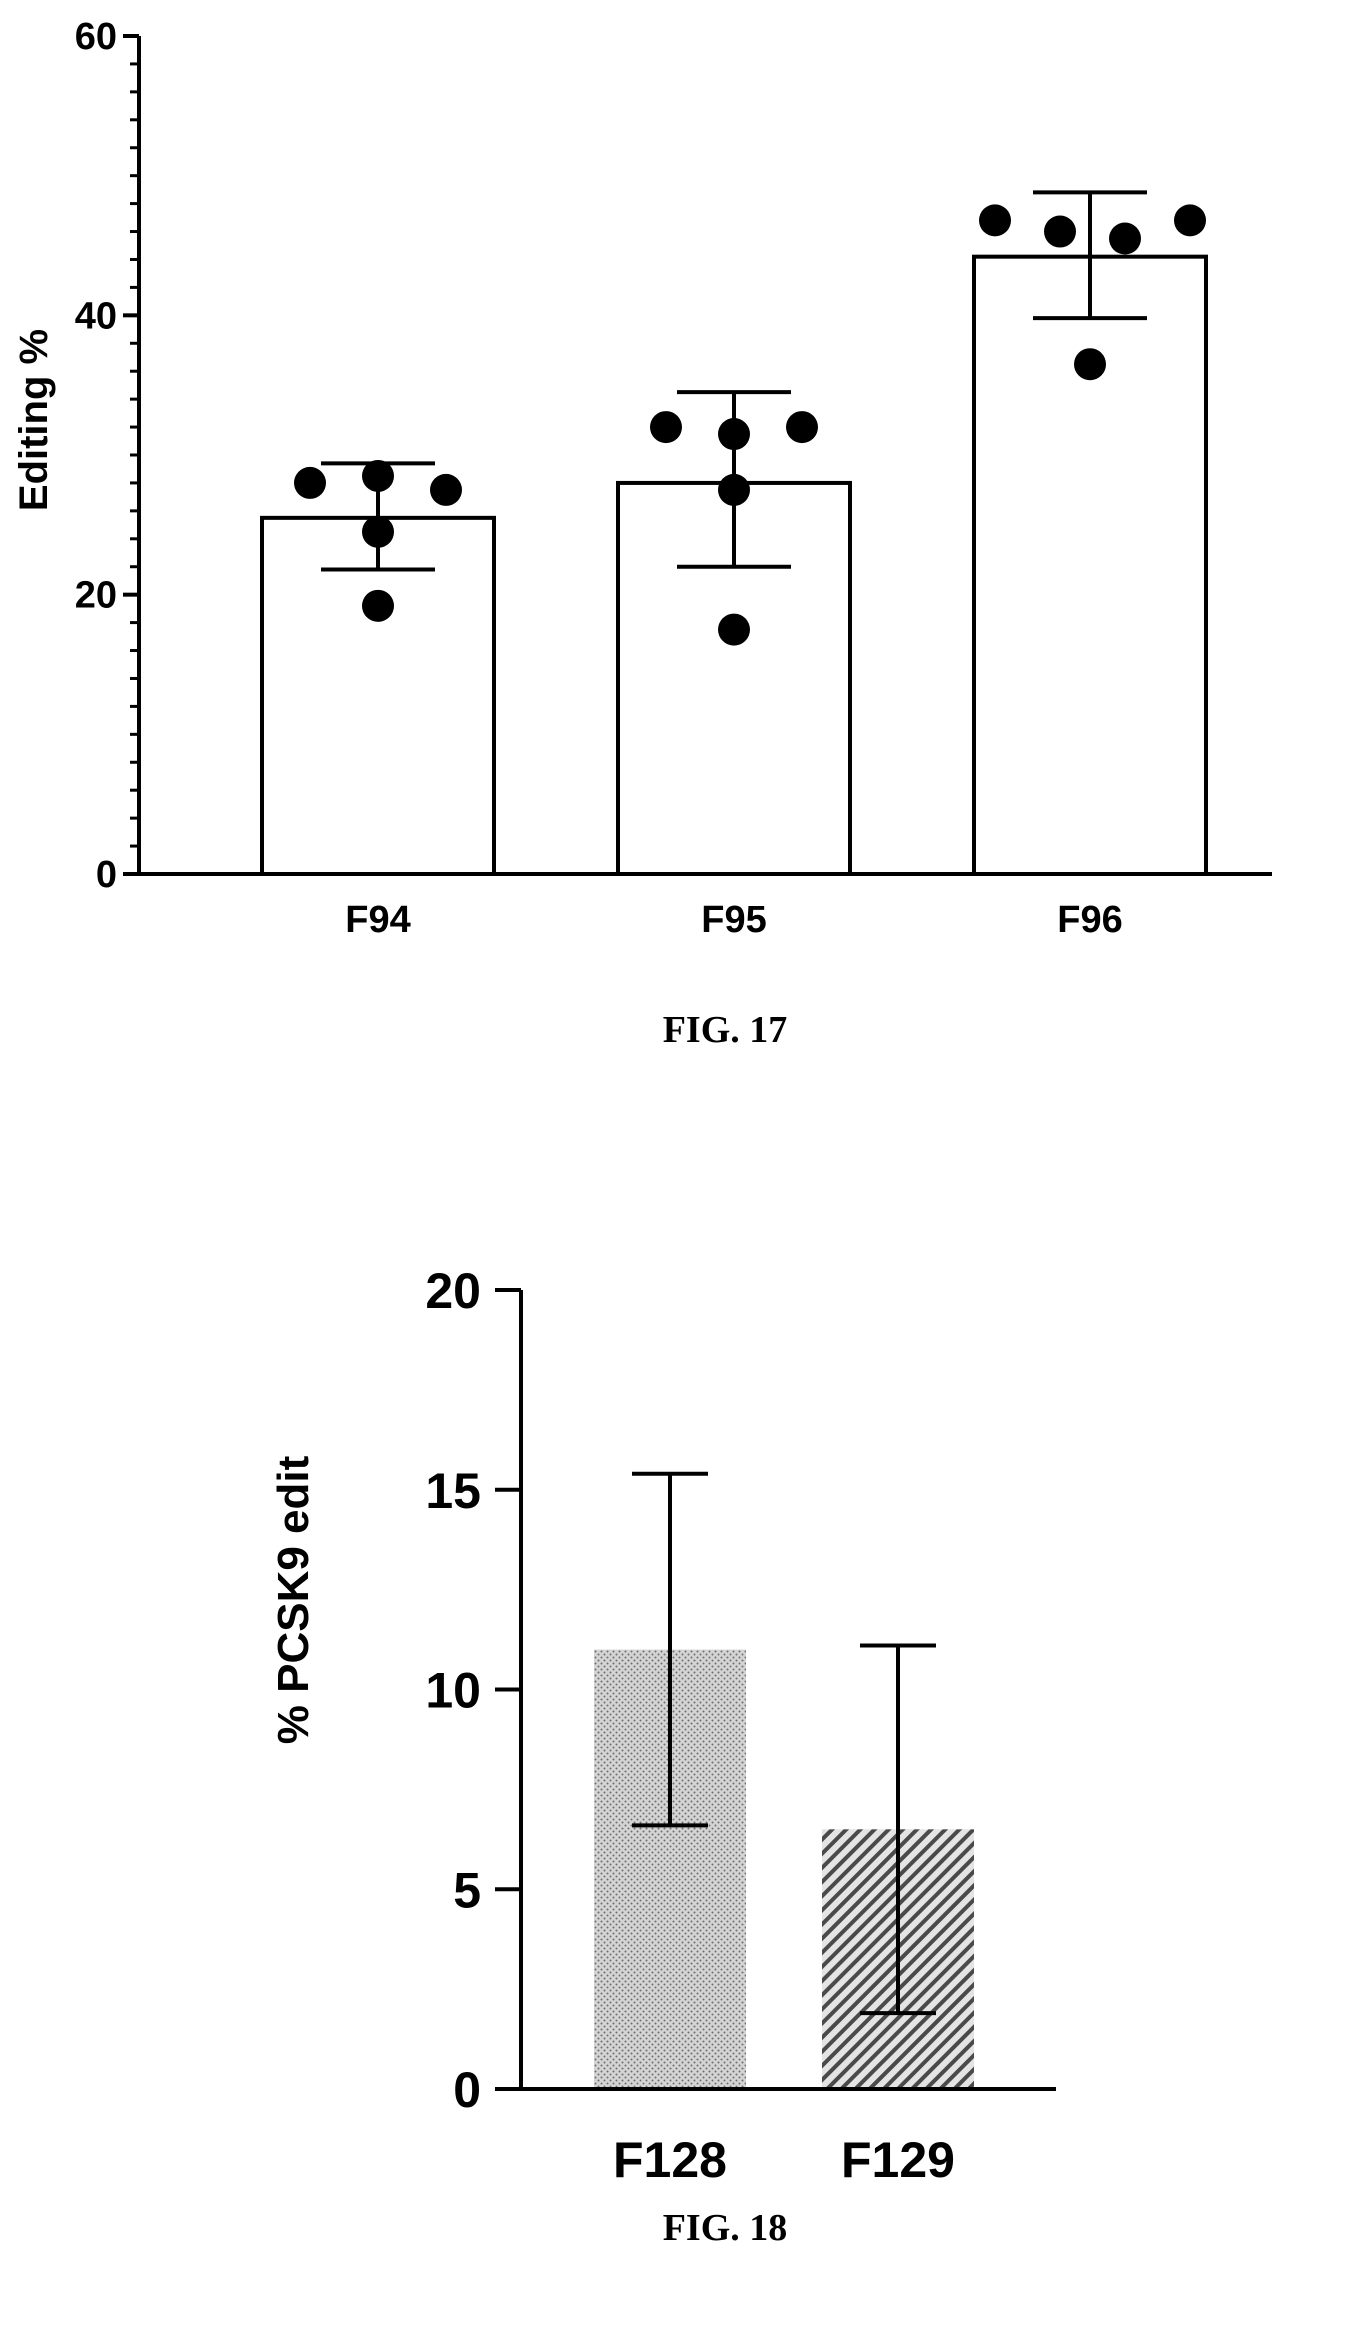 The height and width of the screenshot is (2327, 1347). What do you see at coordinates (467, 1890) in the screenshot?
I see `y-tick-label: 5` at bounding box center [467, 1890].